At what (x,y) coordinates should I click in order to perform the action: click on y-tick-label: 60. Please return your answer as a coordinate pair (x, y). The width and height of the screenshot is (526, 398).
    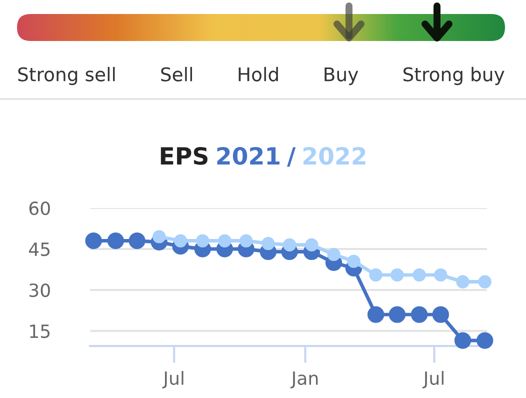
    Looking at the image, I should click on (39, 208).